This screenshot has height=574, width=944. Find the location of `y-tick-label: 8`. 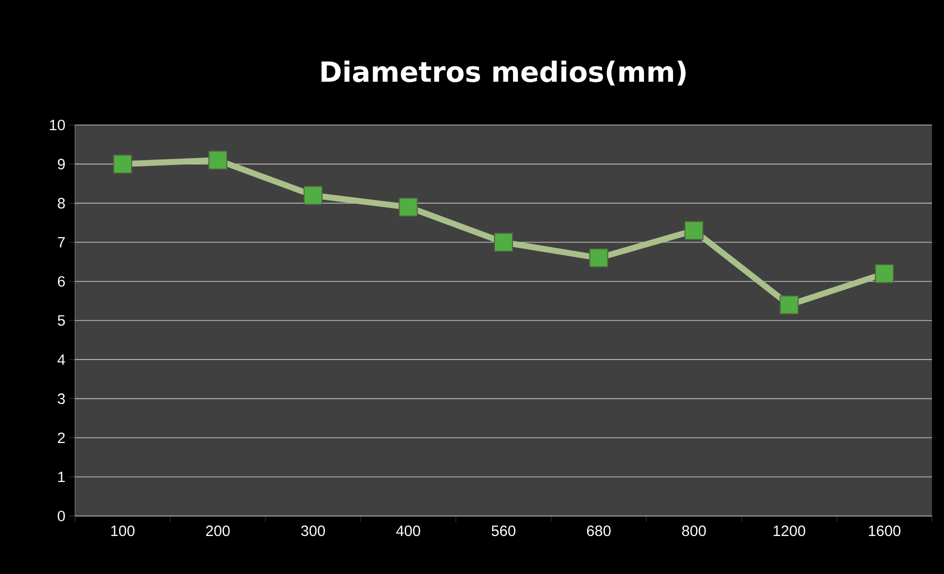

y-tick-label: 8 is located at coordinates (61, 203).